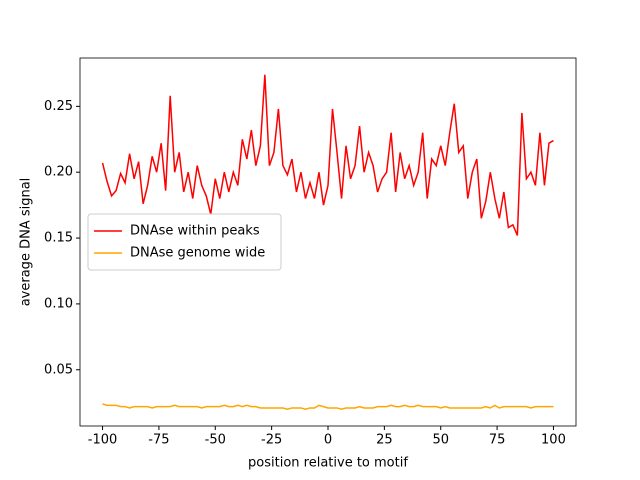  Describe the element at coordinates (195, 231) in the screenshot. I see `legend-label: DNAse within peaks` at that location.